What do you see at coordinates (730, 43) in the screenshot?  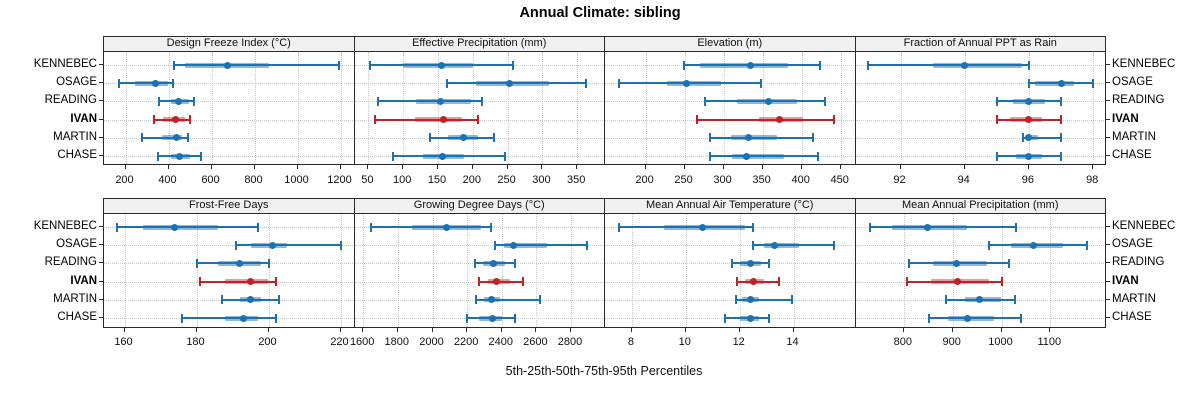 I see `panel-strip-label: Elevation (m)` at bounding box center [730, 43].